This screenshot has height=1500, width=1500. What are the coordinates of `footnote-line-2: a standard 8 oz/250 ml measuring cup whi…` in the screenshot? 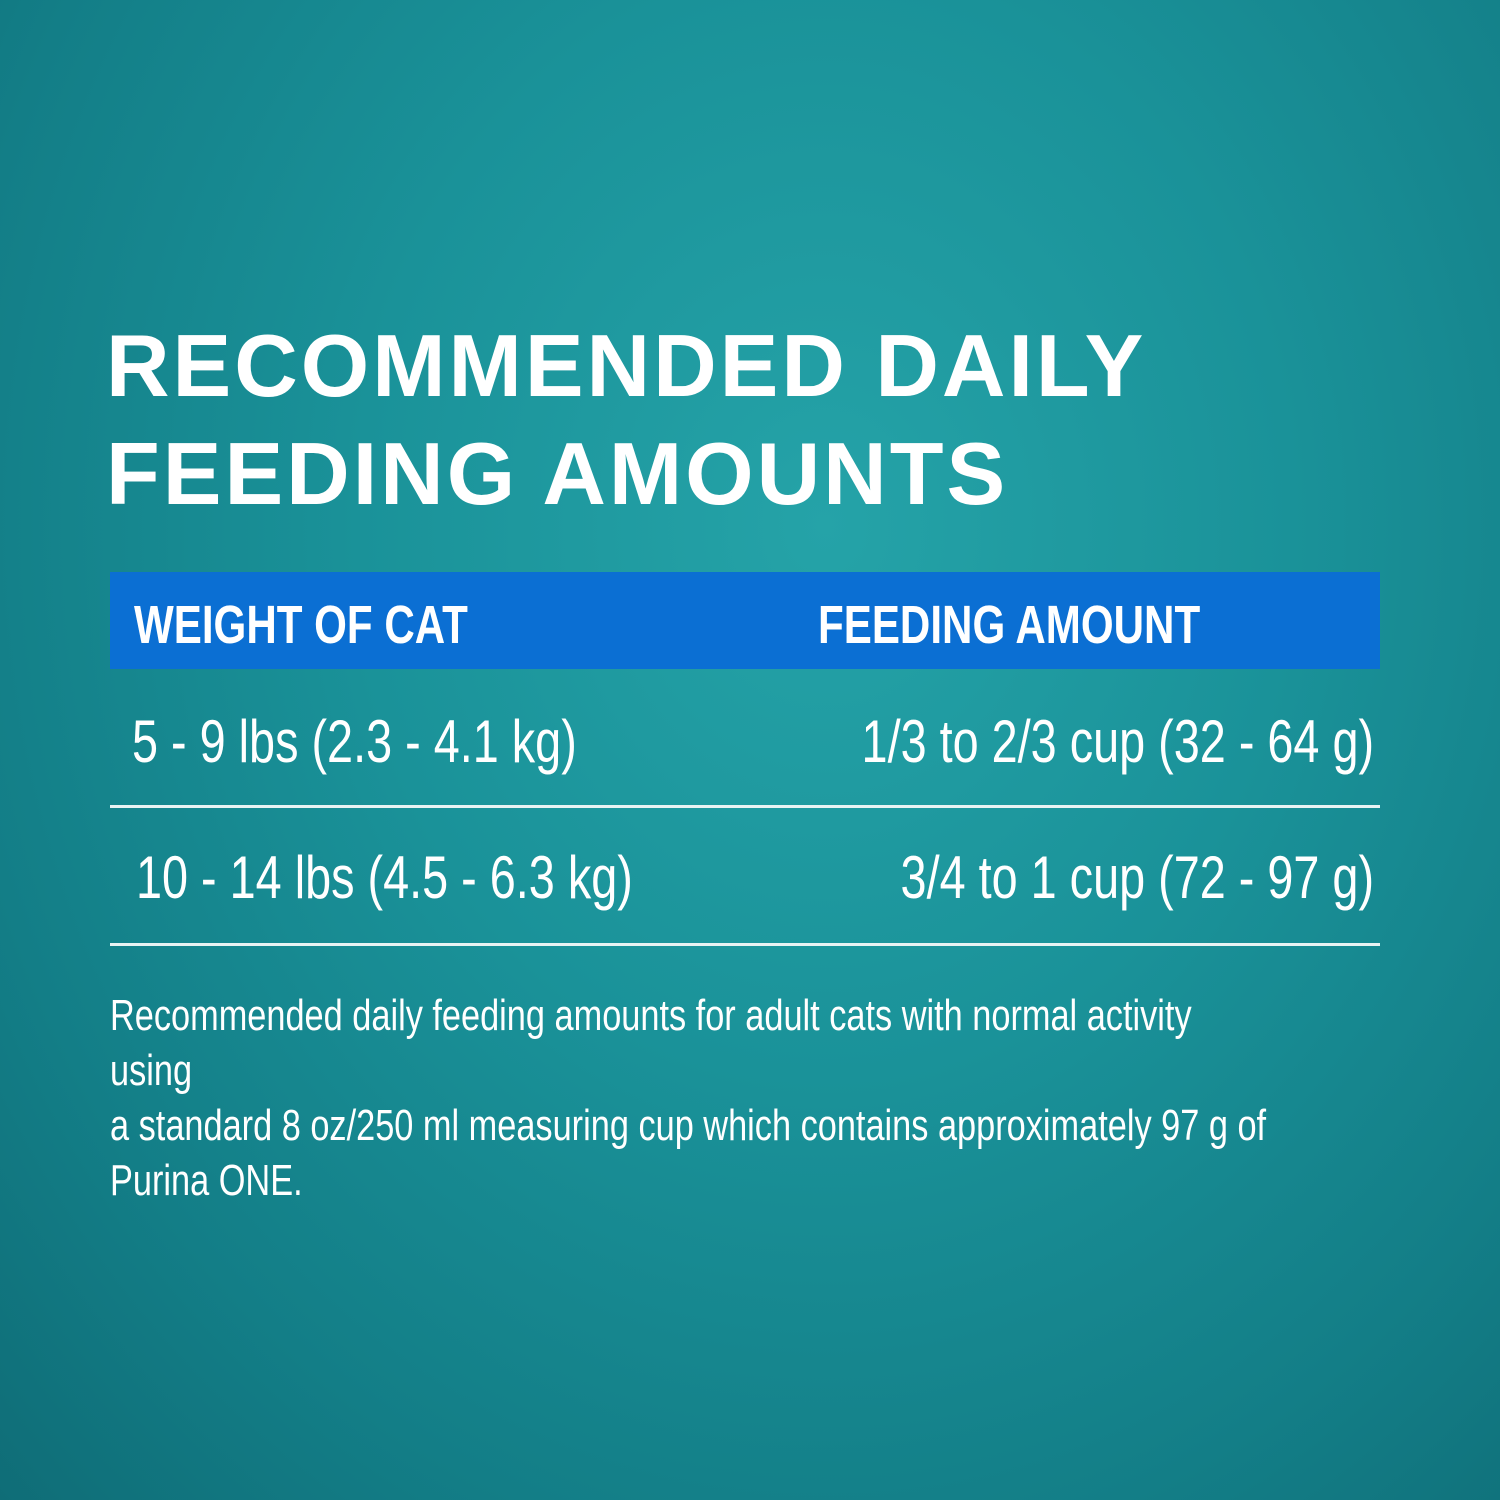 It's located at (688, 1125).